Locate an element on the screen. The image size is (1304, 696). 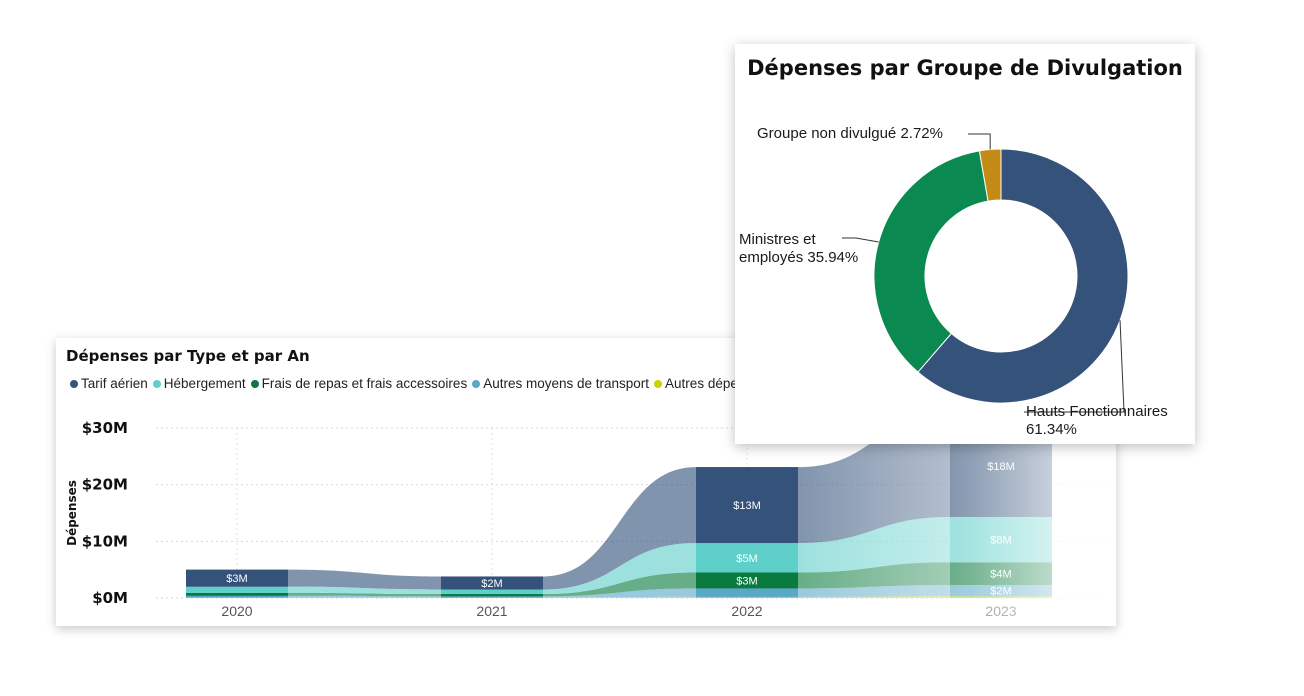
x-tick-label: 2022 is located at coordinates (746, 611).